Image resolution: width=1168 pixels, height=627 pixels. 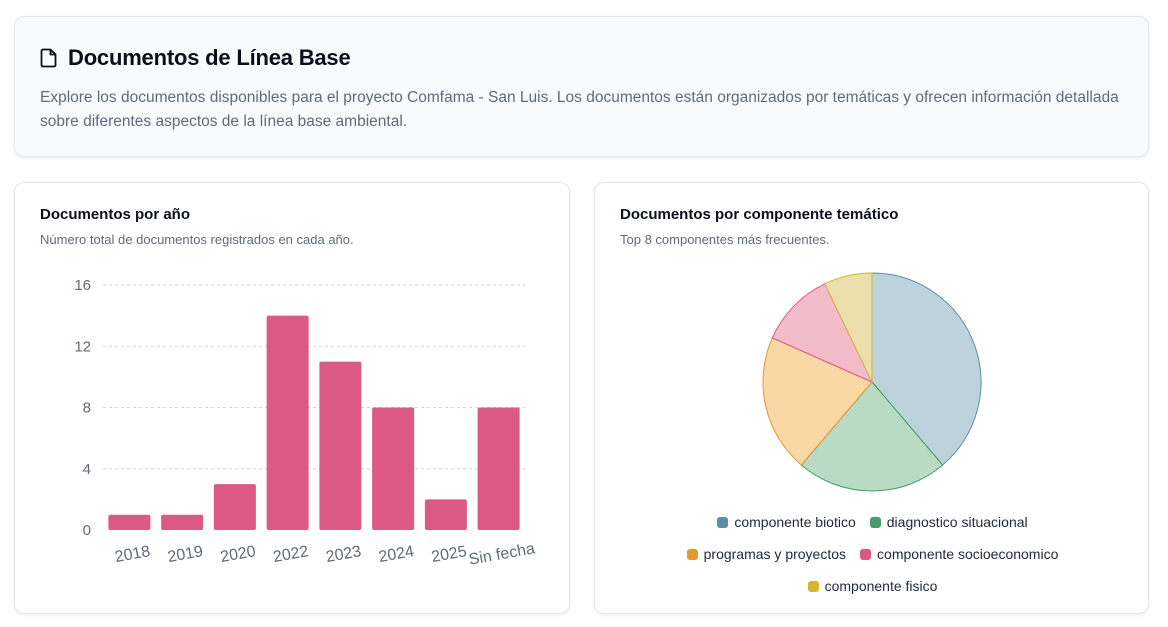 What do you see at coordinates (87, 408) in the screenshot?
I see `y-tick-label: 8` at bounding box center [87, 408].